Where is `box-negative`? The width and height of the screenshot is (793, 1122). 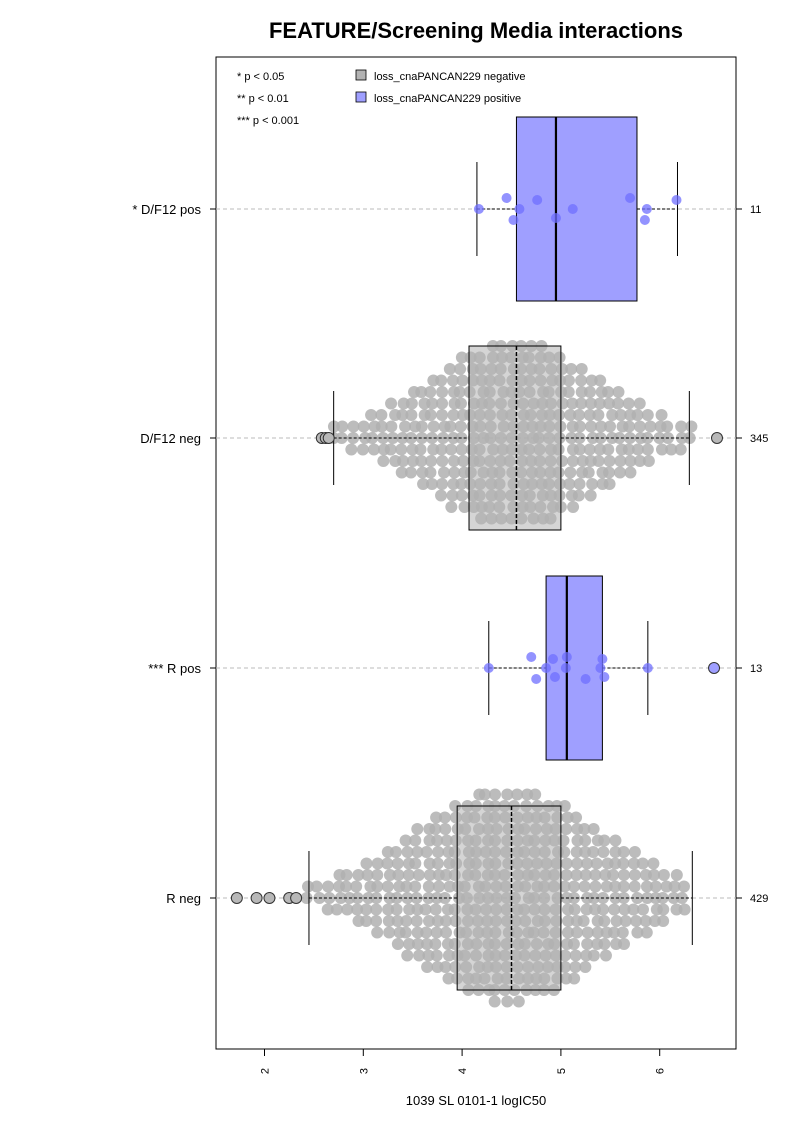
box-negative is located at coordinates (515, 438).